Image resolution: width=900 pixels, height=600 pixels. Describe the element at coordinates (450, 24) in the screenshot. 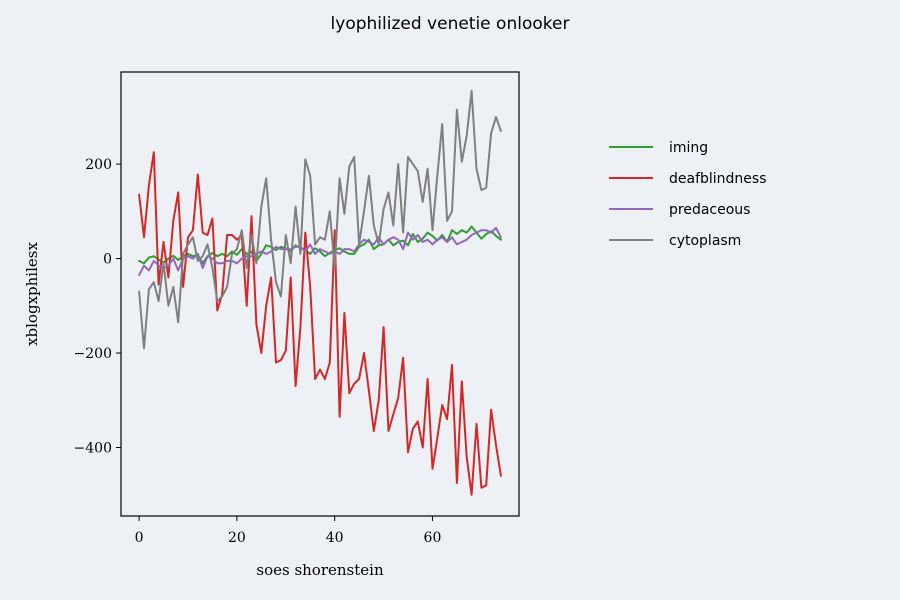

I see `chart-title: lyophilized venetie onlooker` at that location.